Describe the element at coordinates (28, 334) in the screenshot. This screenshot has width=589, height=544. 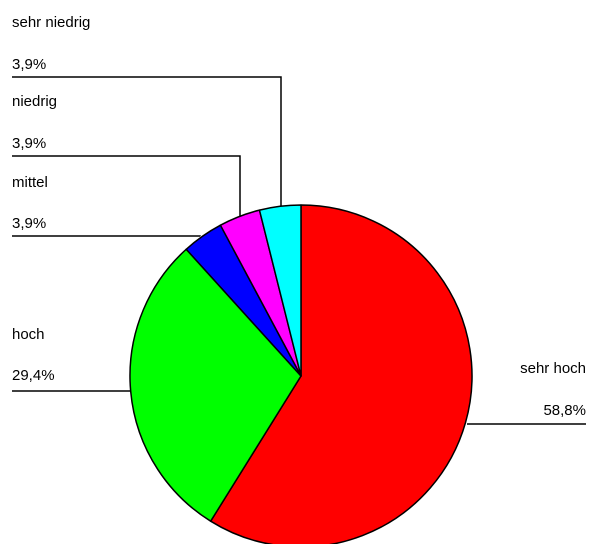
I see `slice-label-hoch: hoch` at that location.